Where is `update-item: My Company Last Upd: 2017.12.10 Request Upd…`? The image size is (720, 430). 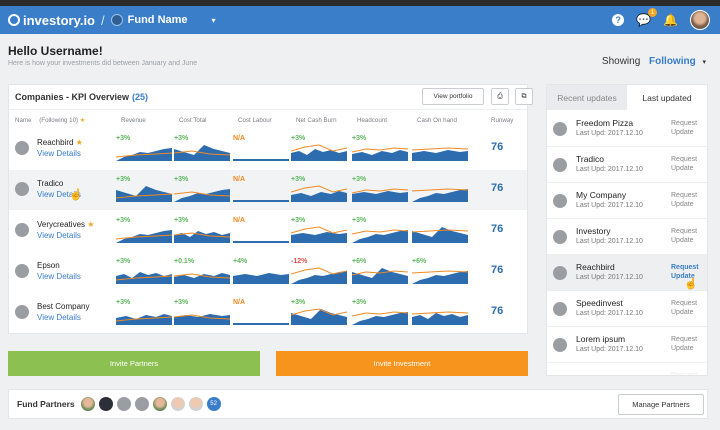
update-item: My Company Last Upd: 2017.12.10 Request Upd… is located at coordinates (627, 201).